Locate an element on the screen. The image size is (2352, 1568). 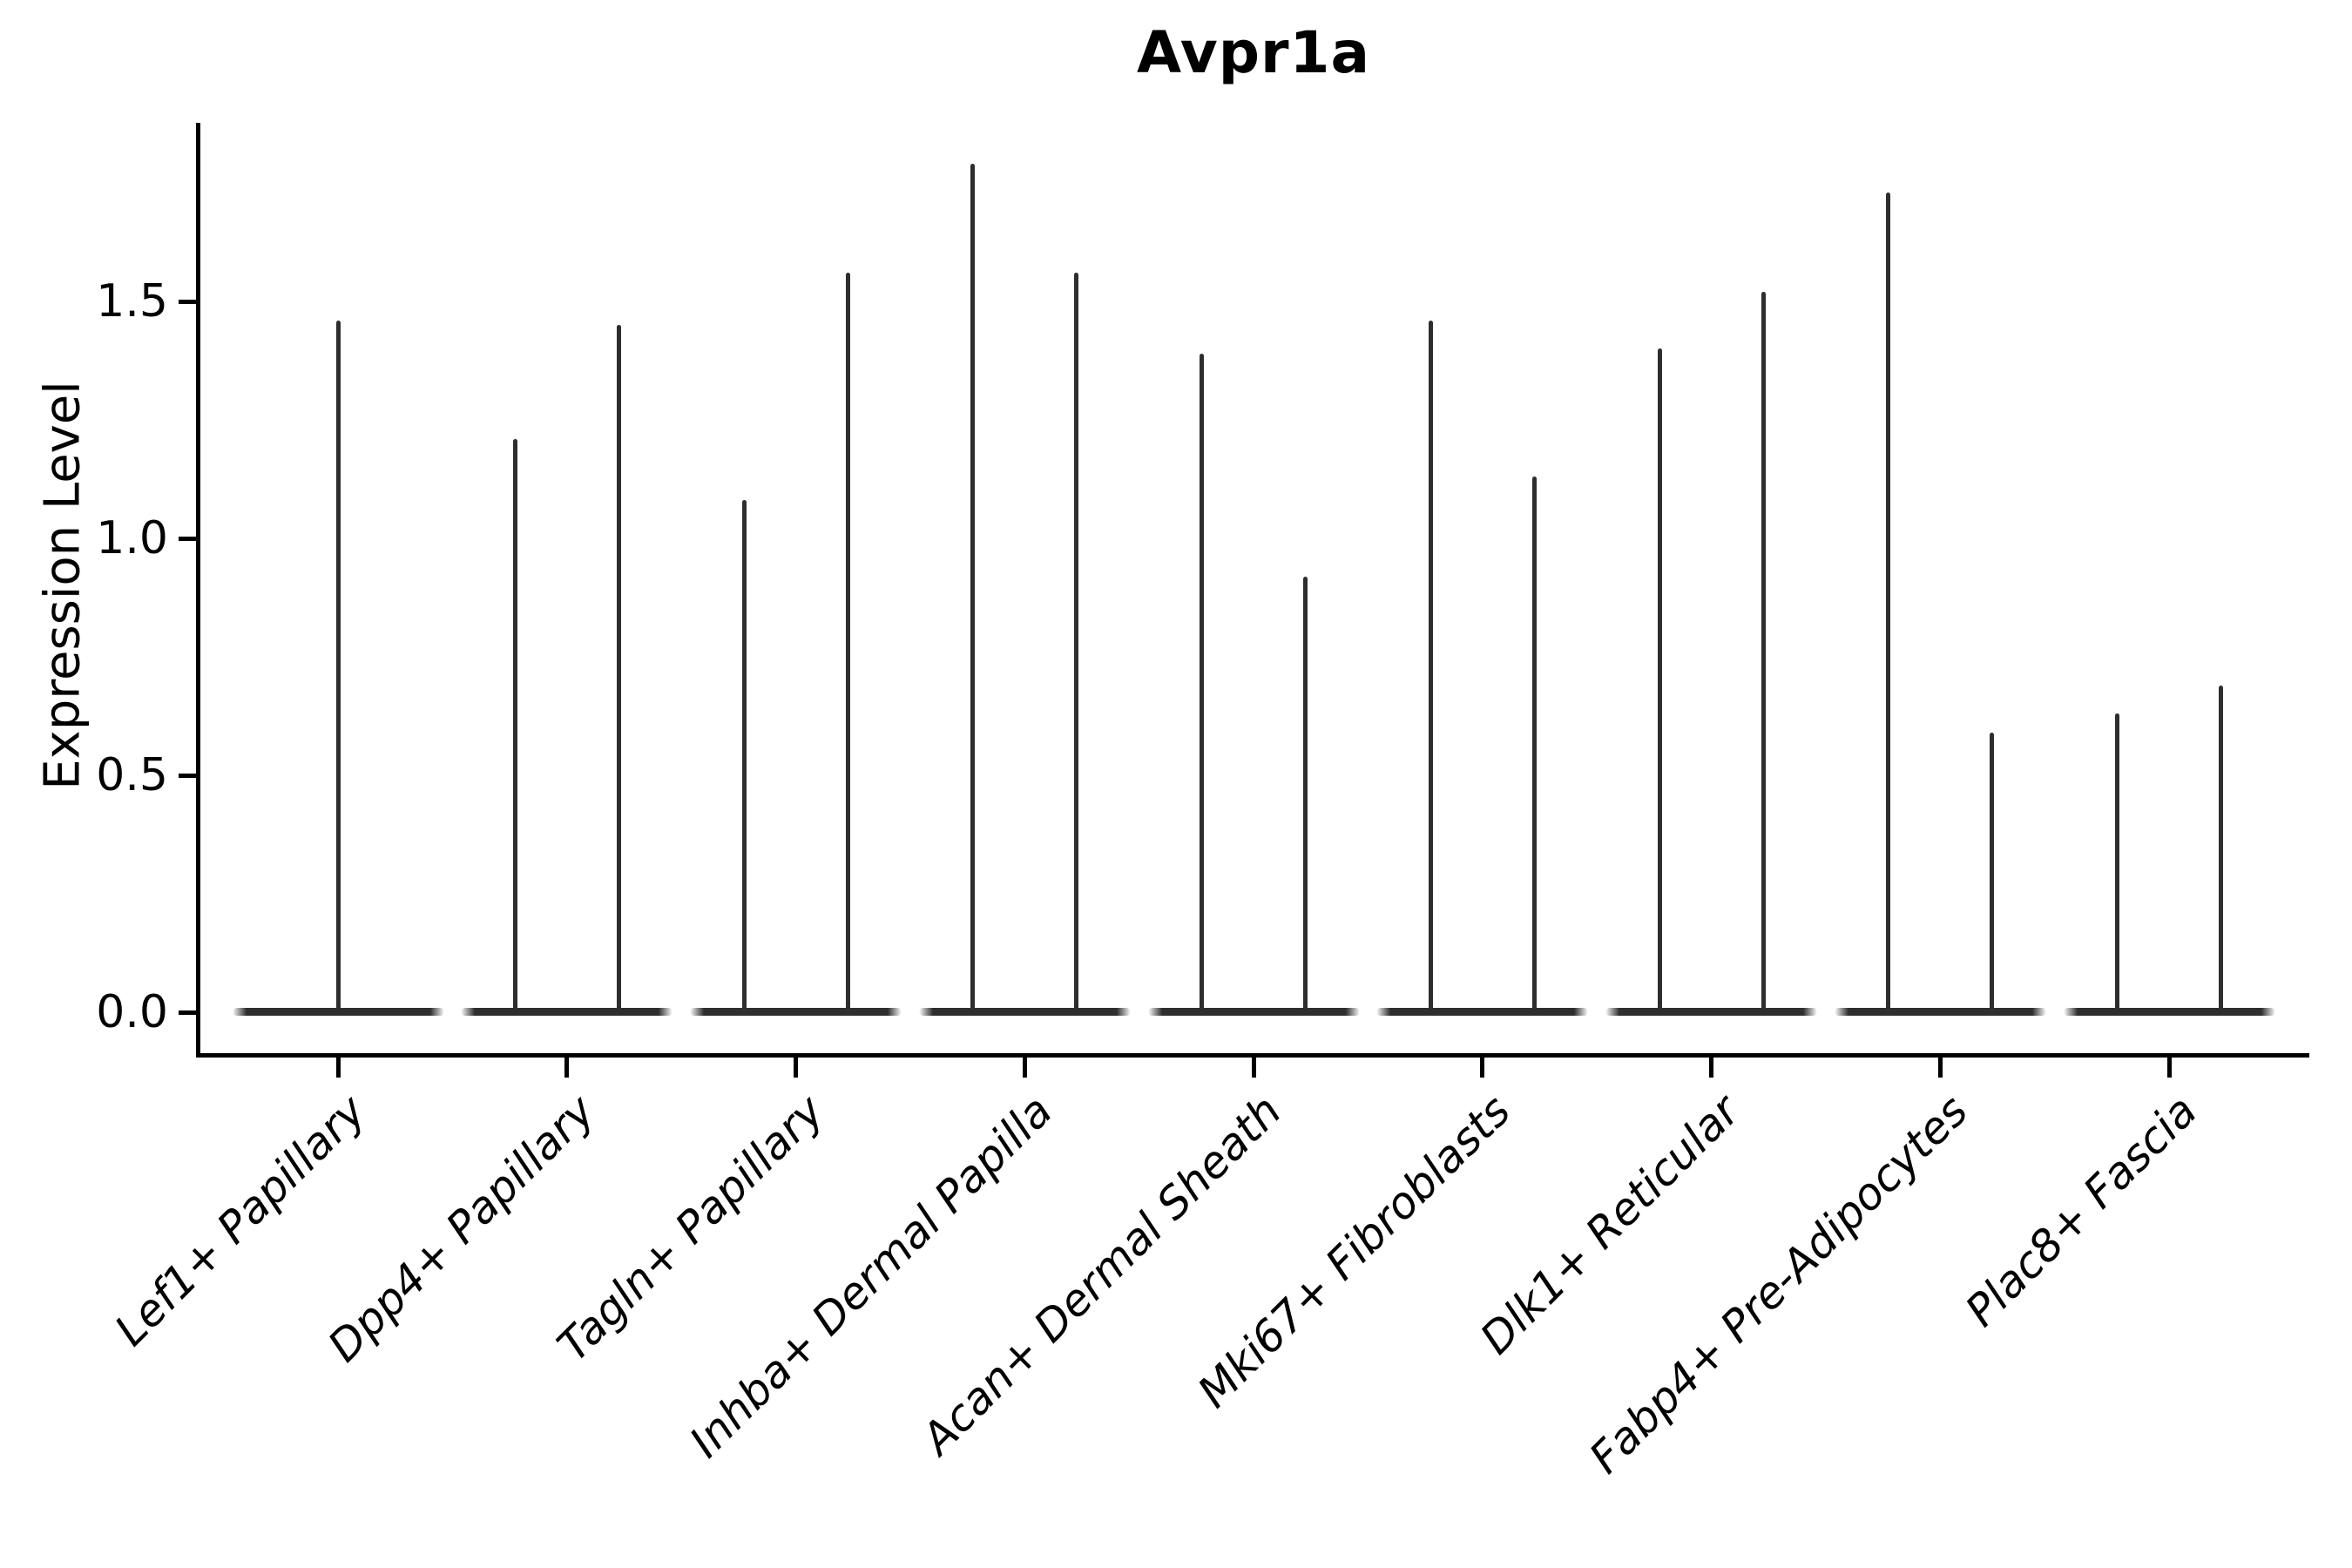
y-tick-label: 1.5 is located at coordinates (132, 302).